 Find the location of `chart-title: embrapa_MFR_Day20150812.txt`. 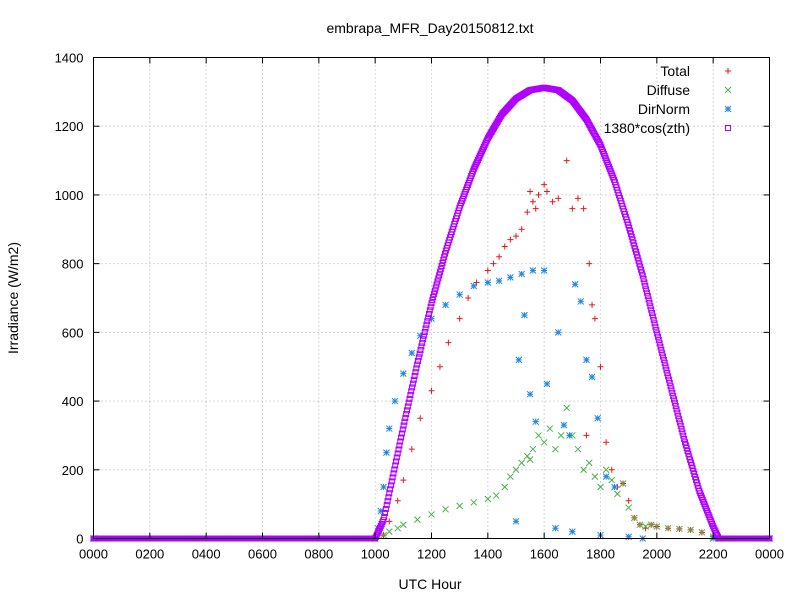

chart-title: embrapa_MFR_Day20150812.txt is located at coordinates (429, 28).